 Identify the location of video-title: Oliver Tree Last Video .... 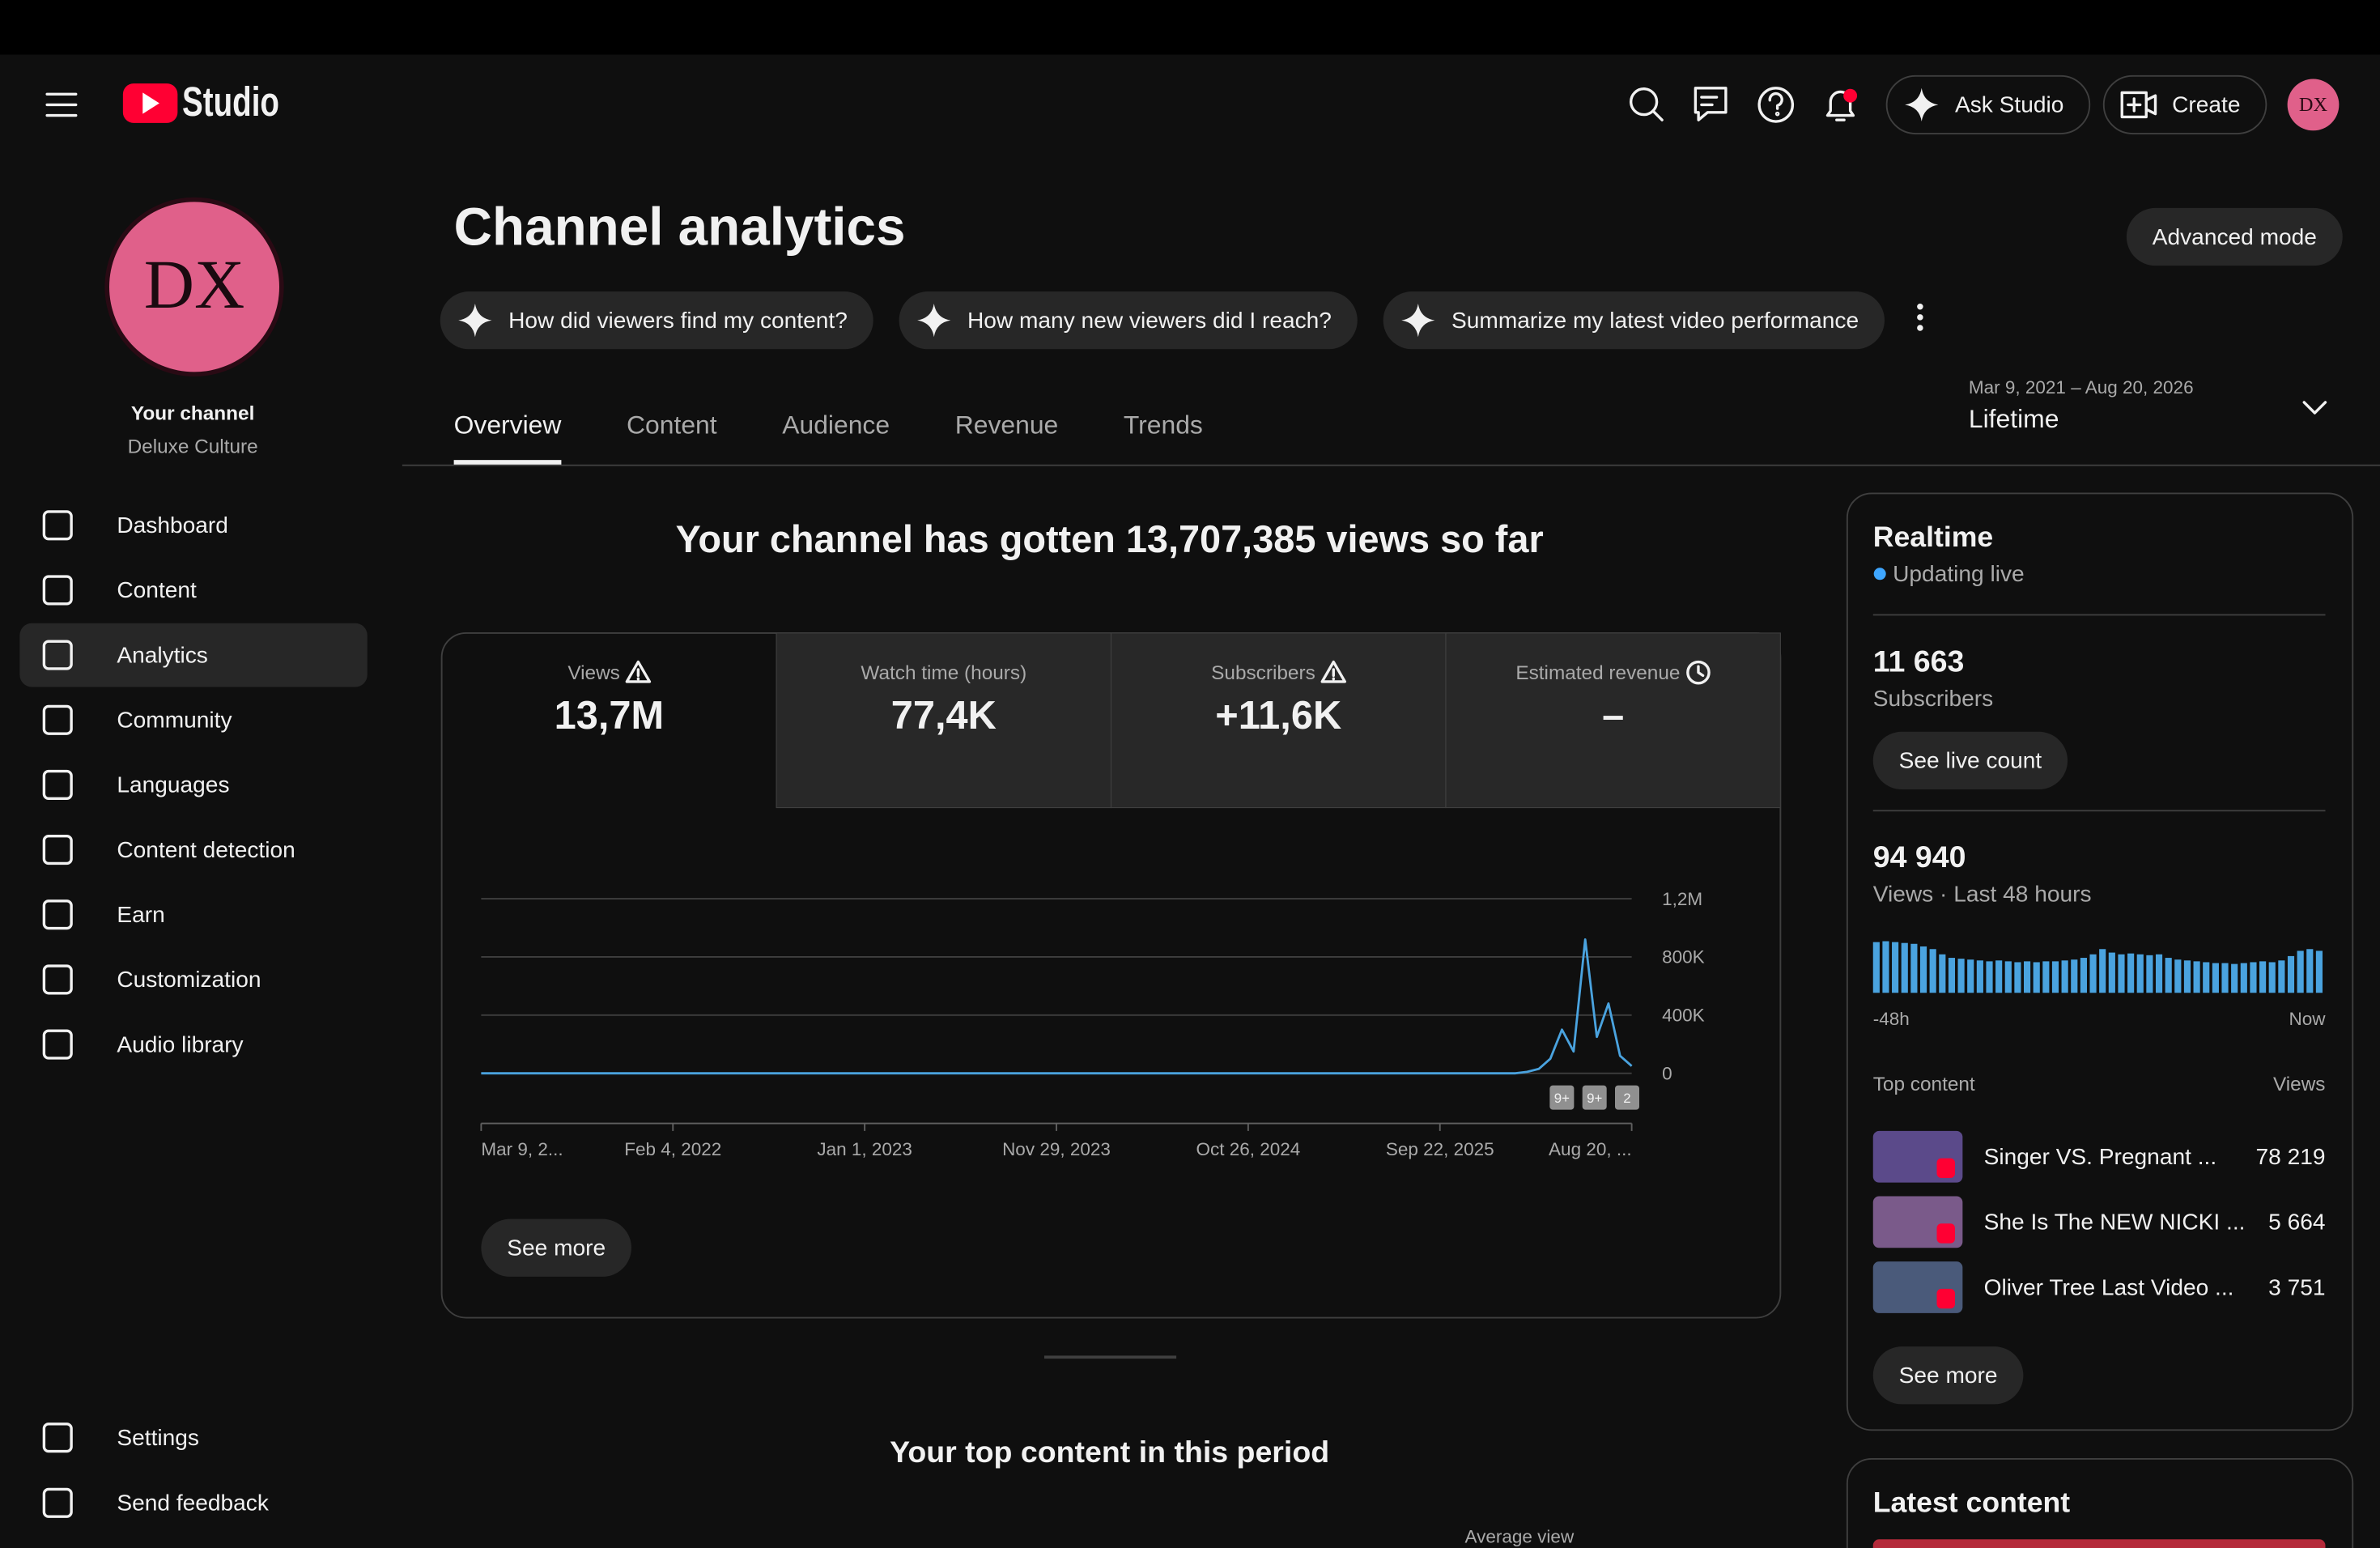
(2109, 1286).